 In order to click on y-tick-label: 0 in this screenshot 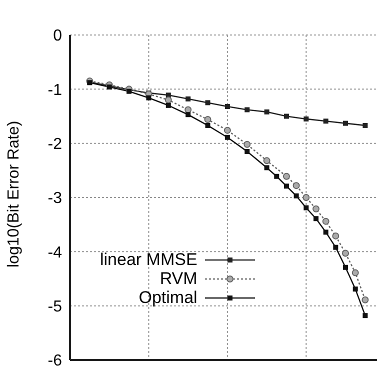, I will do `click(57, 36)`.